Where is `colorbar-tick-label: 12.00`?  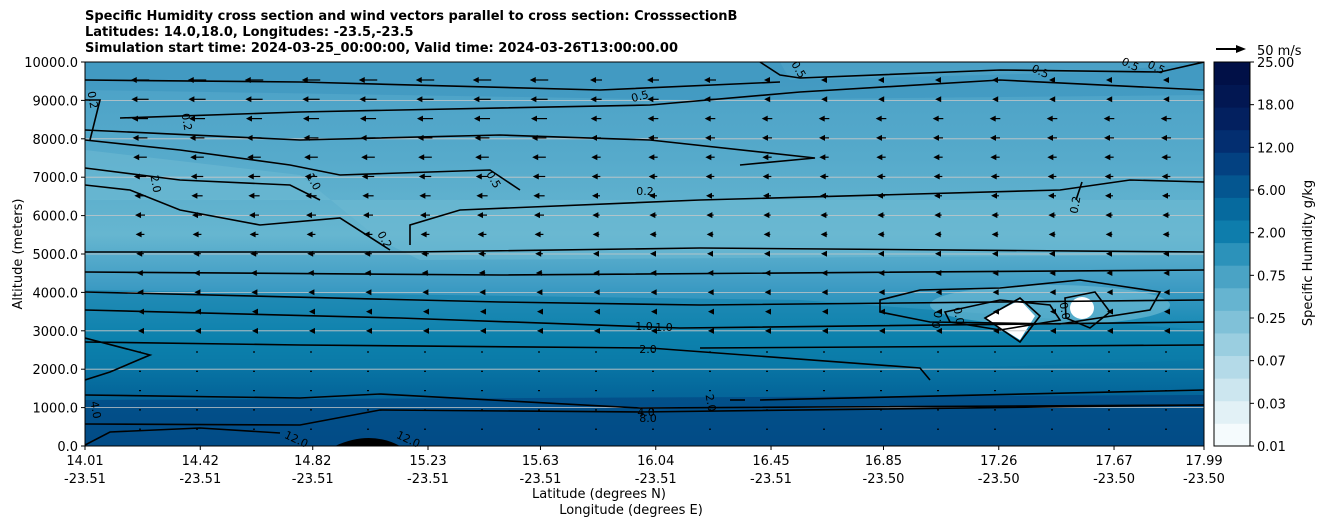 colorbar-tick-label: 12.00 is located at coordinates (1275, 148).